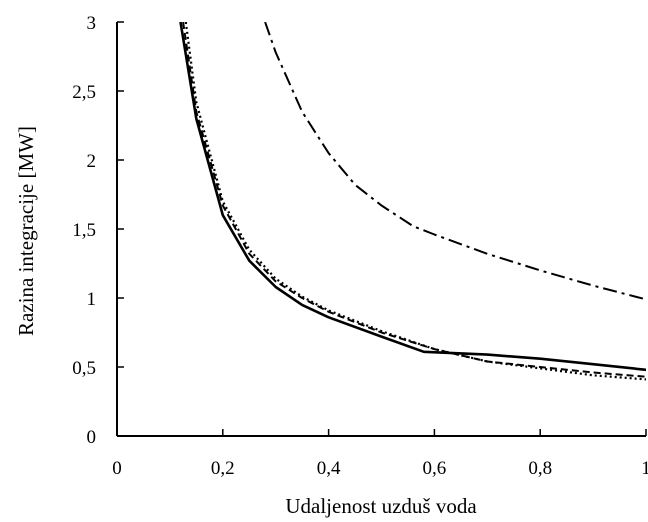 The image size is (648, 522). I want to click on x-tick-label: 0,2, so click(223, 468).